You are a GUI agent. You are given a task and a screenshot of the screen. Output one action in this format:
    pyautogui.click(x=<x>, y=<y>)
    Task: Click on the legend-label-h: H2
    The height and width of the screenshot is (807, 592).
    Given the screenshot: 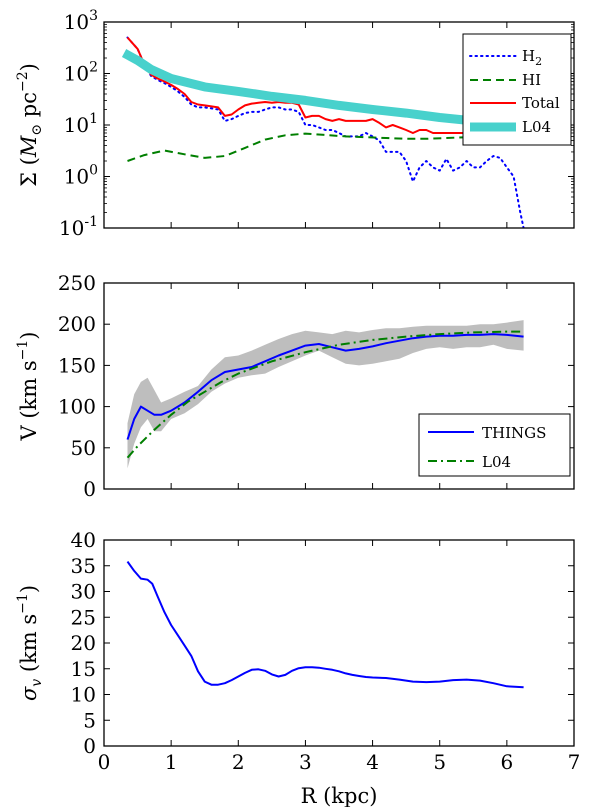 What is the action you would take?
    pyautogui.click(x=532, y=57)
    